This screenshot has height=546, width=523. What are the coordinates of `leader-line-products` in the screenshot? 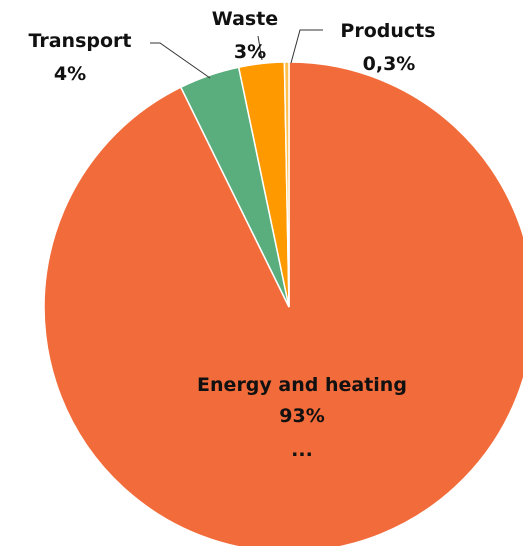 It's located at (306, 46).